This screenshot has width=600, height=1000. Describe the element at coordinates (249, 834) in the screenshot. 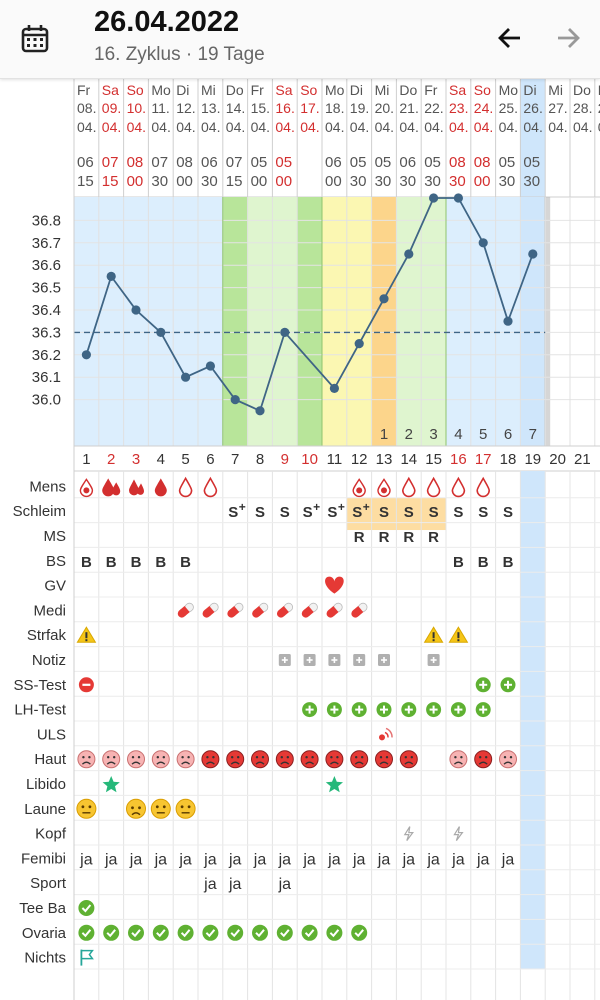

I see `row-kopf: Kopf` at that location.